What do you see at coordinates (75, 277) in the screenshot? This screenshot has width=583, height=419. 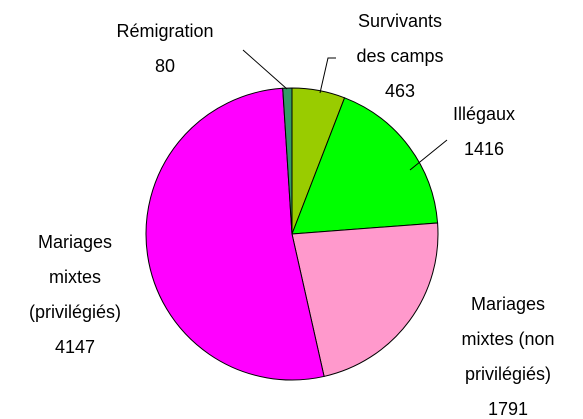 I see `category-name: Mariages mixtes (privilégiés)` at bounding box center [75, 277].